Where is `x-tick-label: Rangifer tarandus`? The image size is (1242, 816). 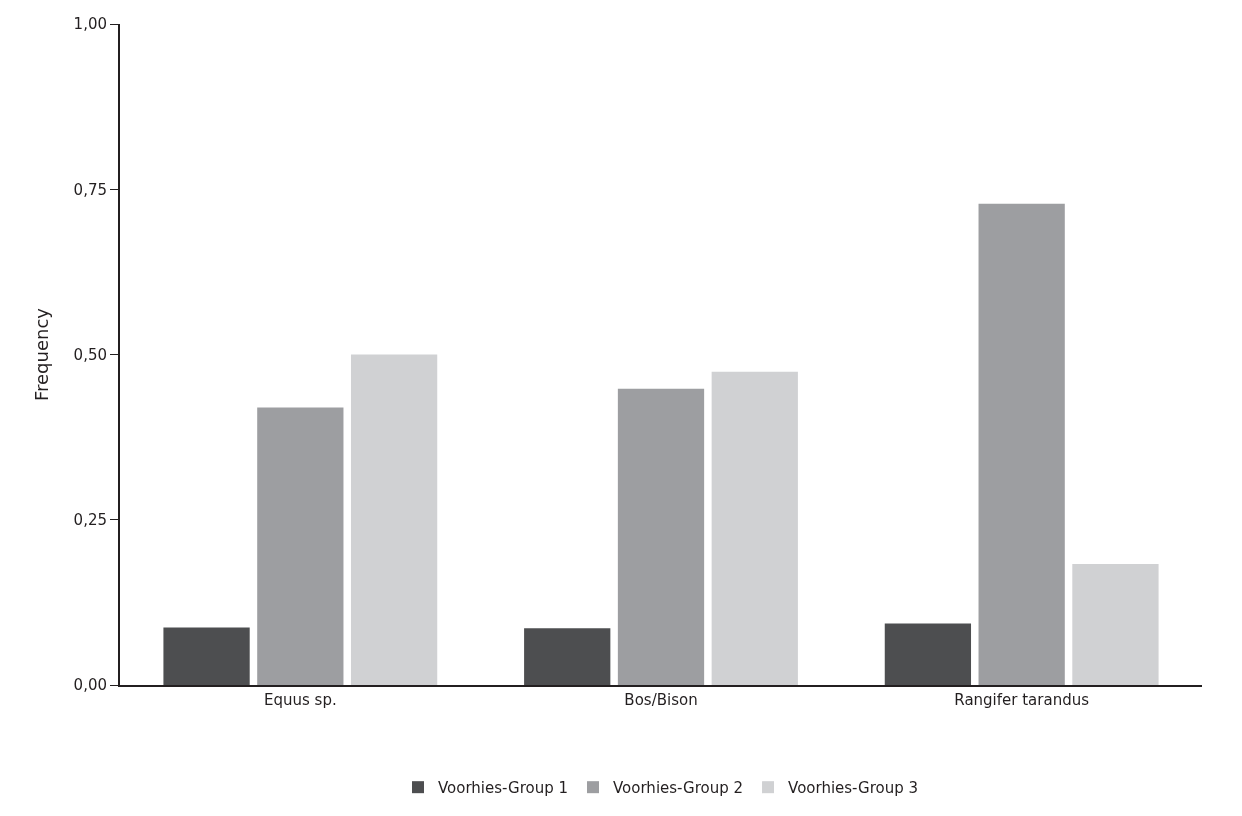 x-tick-label: Rangifer tarandus is located at coordinates (1022, 700).